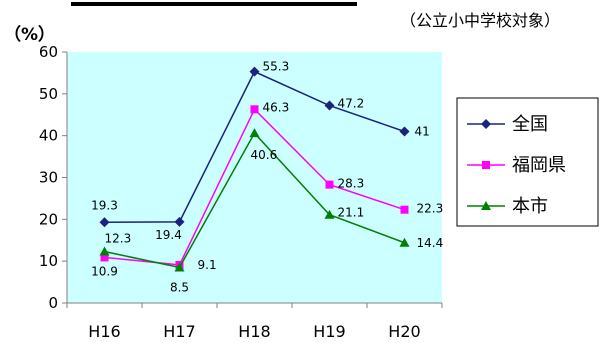  Describe the element at coordinates (48, 136) in the screenshot. I see `y-tick-label: 40` at that location.